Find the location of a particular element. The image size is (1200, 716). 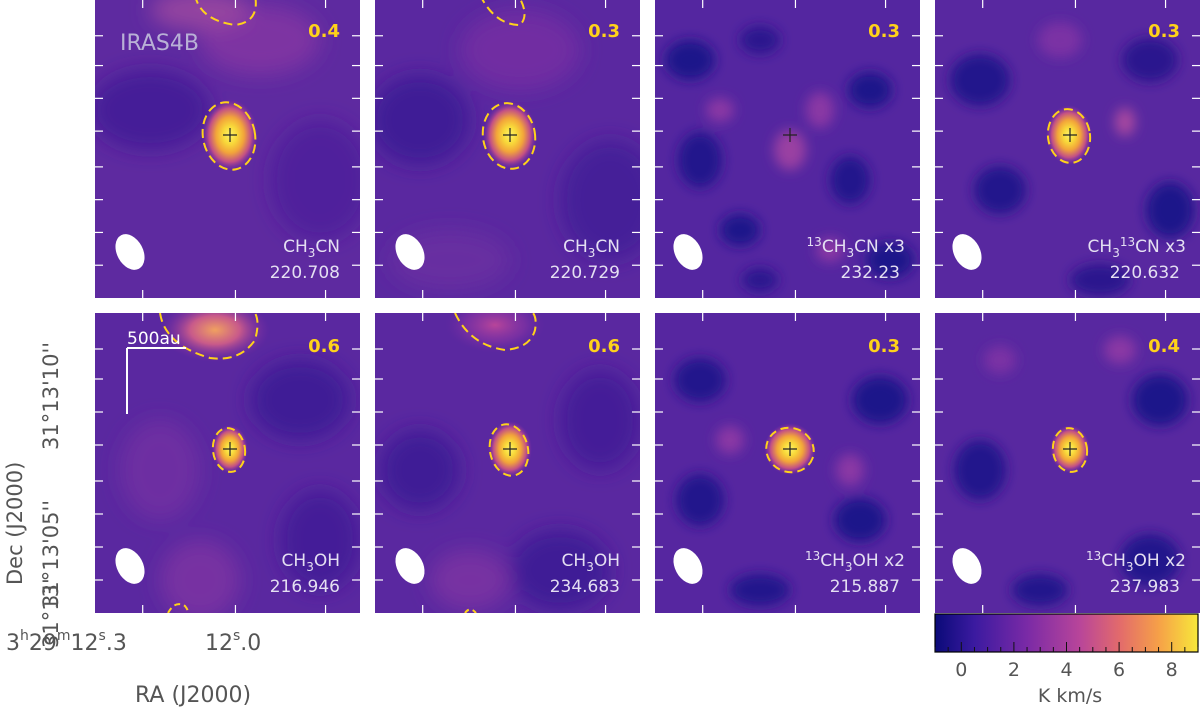

colorbar-tick-labels: 0 2 4 6 8 is located at coordinates (1066, 670).